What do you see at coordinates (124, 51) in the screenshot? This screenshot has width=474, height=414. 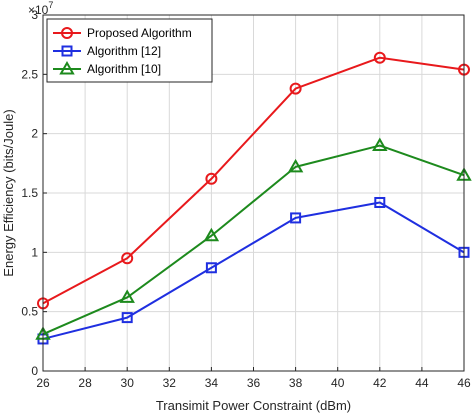 I see `legend-label: Algorithm [12]` at bounding box center [124, 51].